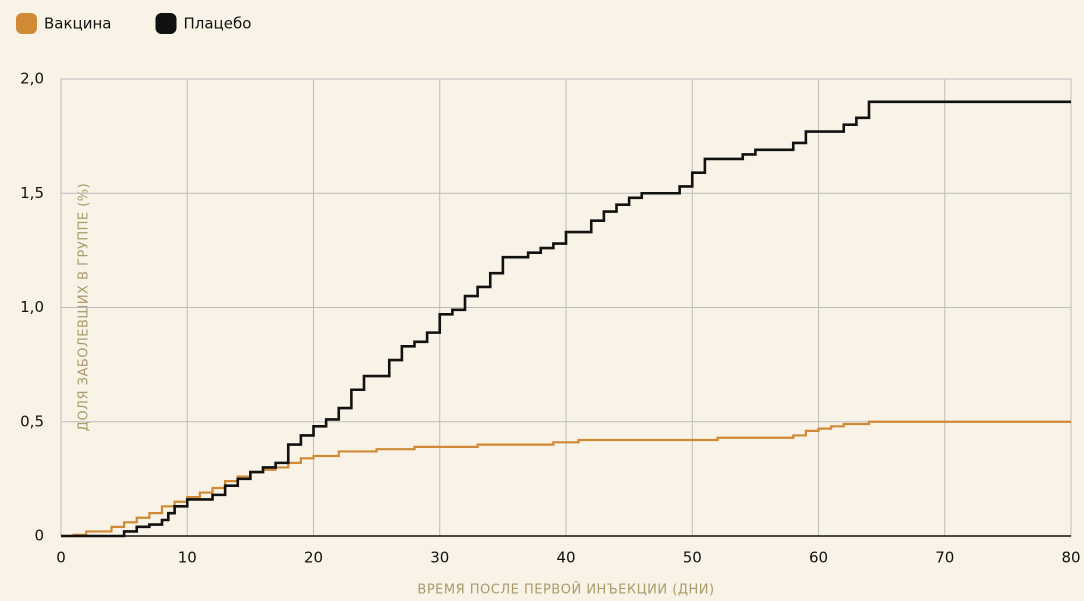 The width and height of the screenshot is (1084, 601). I want to click on y-tick-label: 0, so click(39, 536).